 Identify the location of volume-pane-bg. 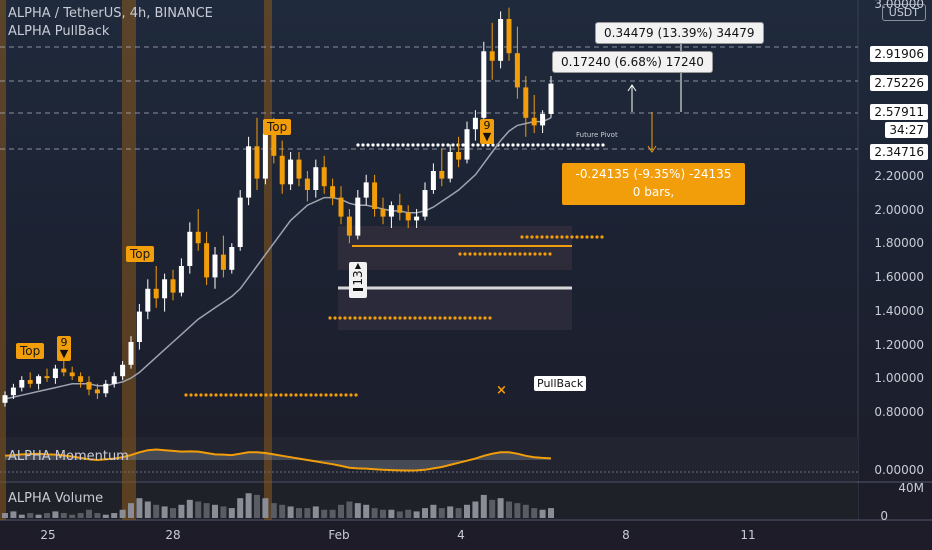
(429, 501).